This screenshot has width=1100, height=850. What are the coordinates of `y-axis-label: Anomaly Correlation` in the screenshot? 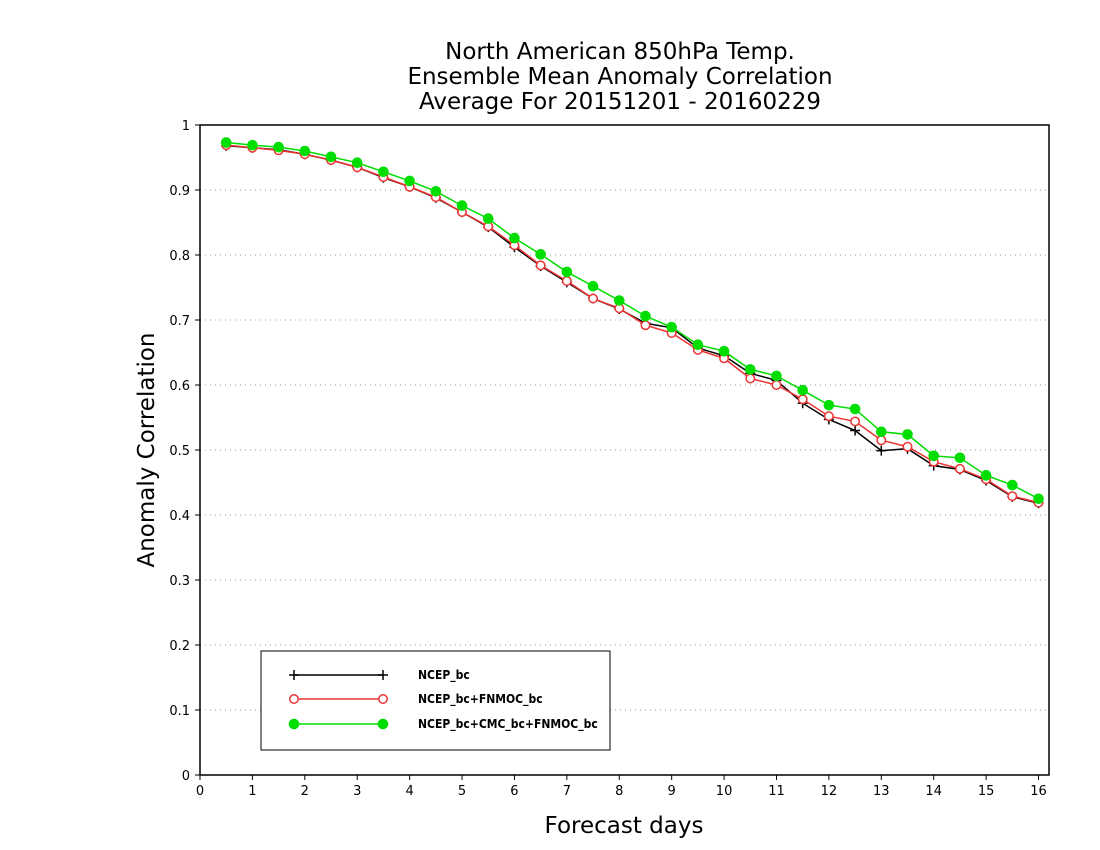 It's located at (147, 449).